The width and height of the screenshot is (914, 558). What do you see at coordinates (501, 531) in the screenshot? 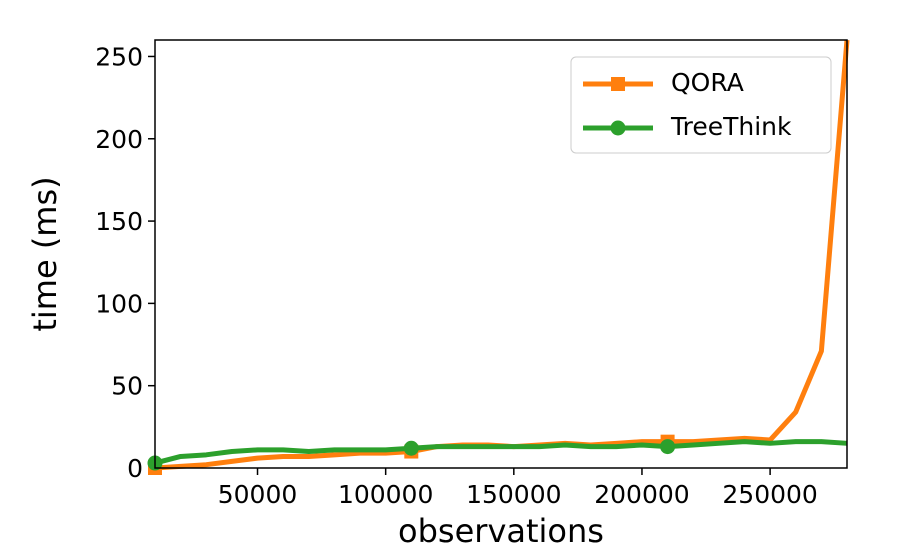
I see `x-axis-label: observations` at bounding box center [501, 531].